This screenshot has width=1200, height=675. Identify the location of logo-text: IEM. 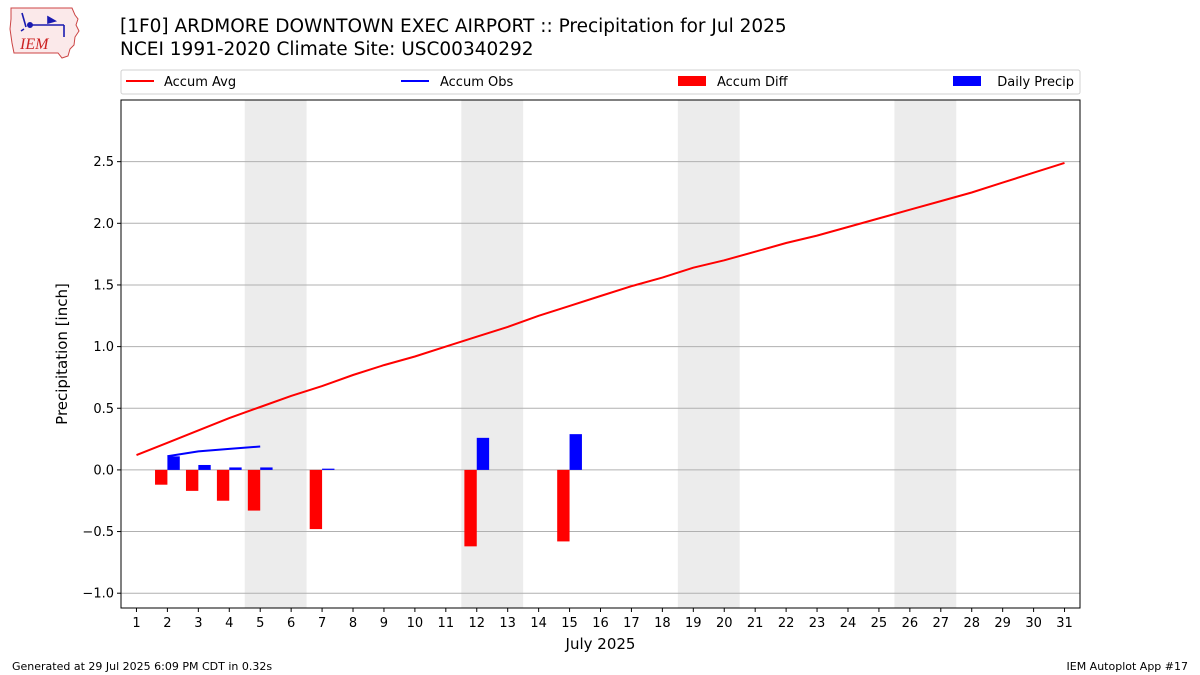
(34, 44).